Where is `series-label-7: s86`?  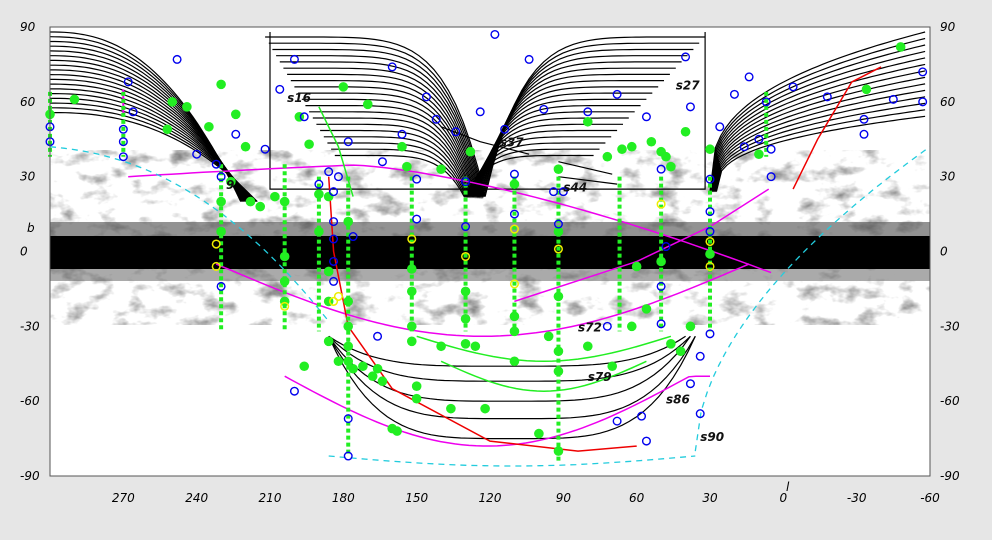 series-label-7: s86 is located at coordinates (678, 400).